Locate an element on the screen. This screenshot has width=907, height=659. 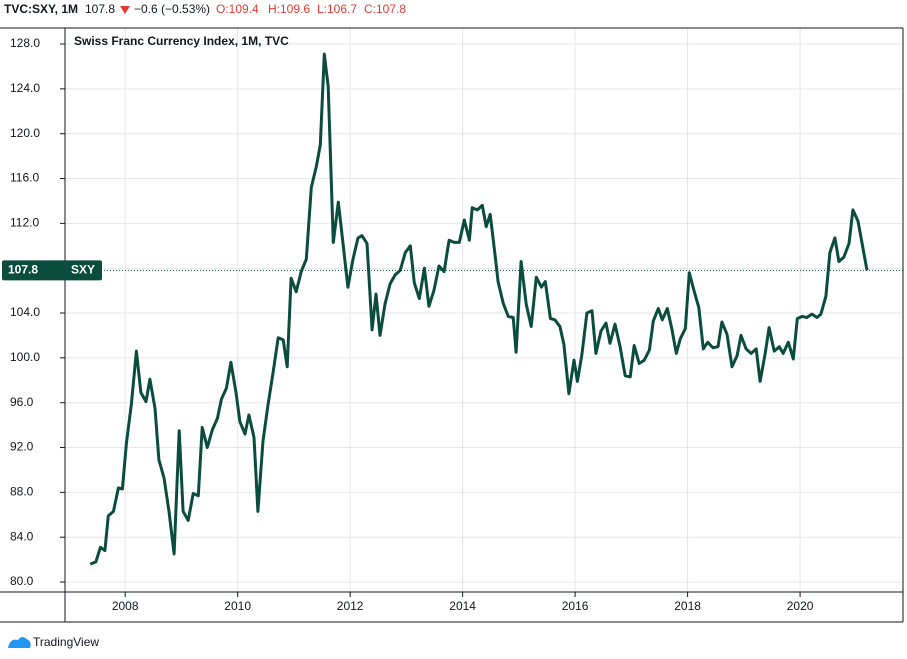
down-arrow is located at coordinates (125, 10).